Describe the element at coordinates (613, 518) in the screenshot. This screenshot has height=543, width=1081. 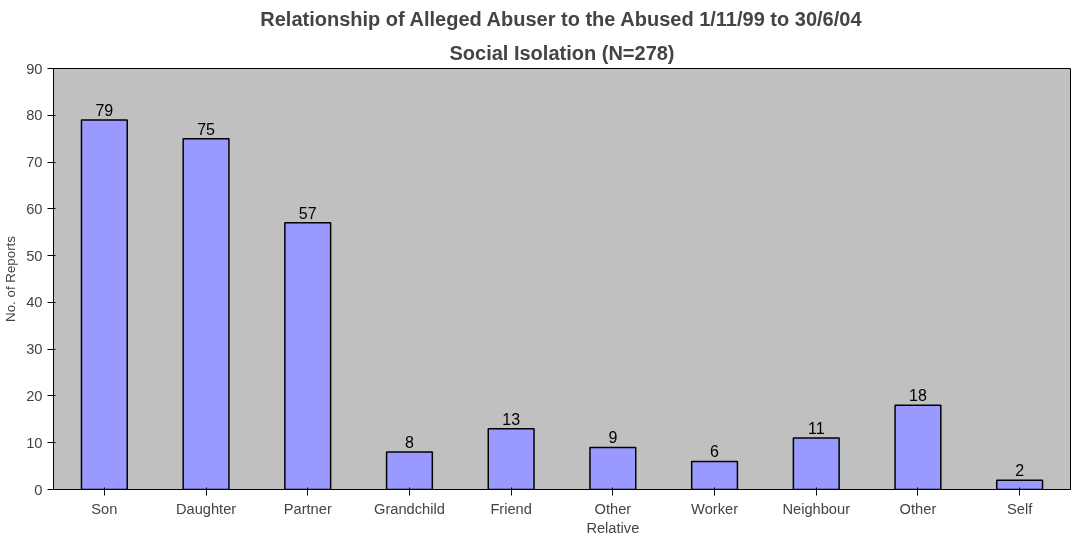
I see `x-tick-label: Other Relative` at that location.